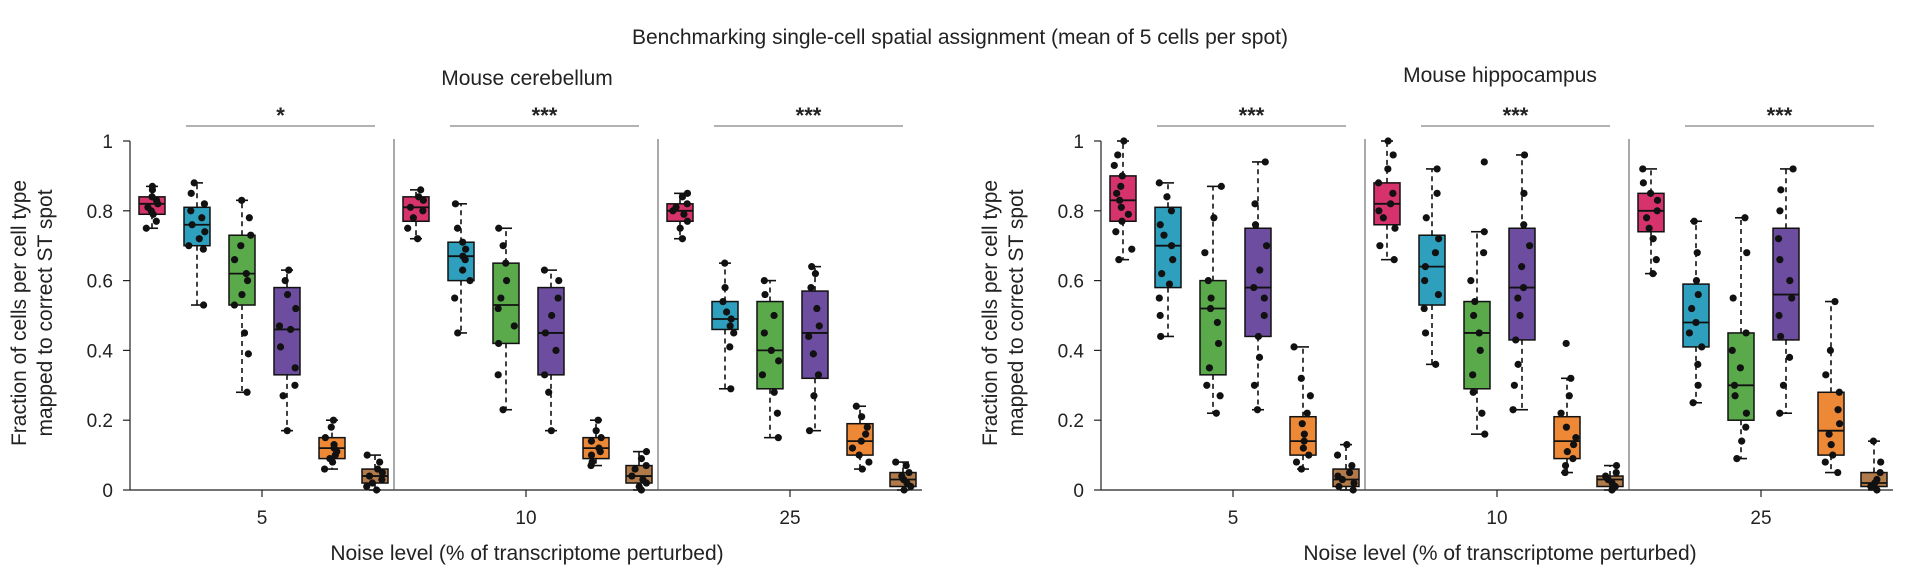 The height and width of the screenshot is (573, 1920). I want to click on y-axis-label-line-2: mapped to correct ST spot, so click(45, 312).